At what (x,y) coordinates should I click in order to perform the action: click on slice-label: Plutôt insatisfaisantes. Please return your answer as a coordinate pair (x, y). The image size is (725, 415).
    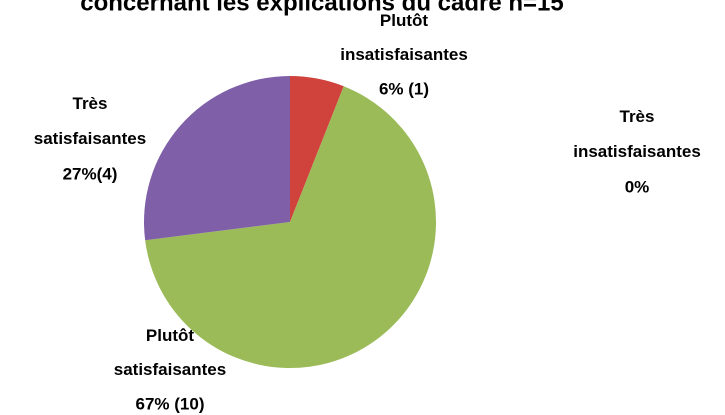
    Looking at the image, I should click on (404, 37).